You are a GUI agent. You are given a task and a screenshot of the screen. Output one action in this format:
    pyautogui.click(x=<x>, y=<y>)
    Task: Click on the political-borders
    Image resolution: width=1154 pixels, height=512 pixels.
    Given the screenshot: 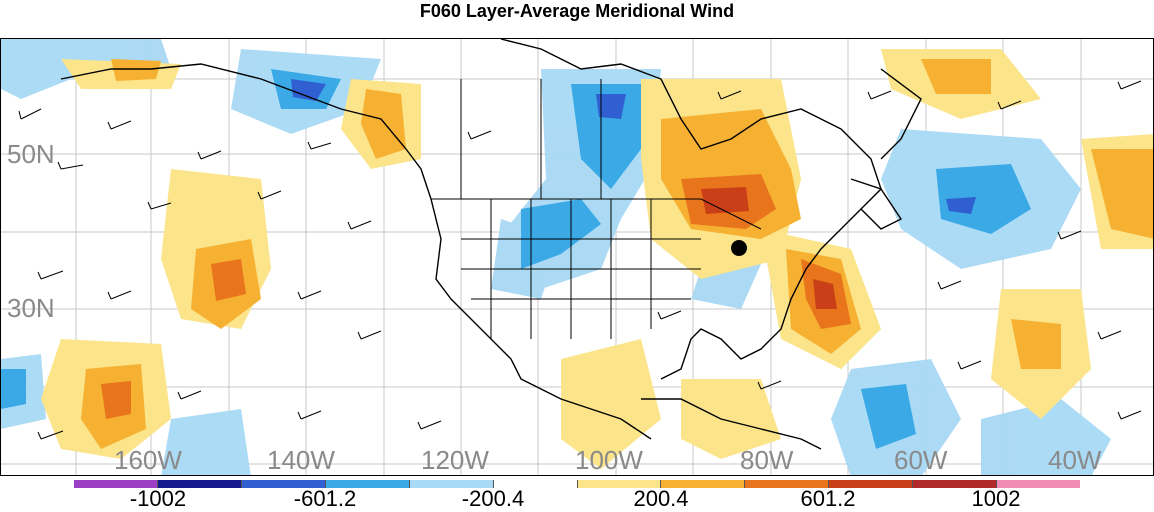 What is the action you would take?
    pyautogui.click(x=596, y=209)
    